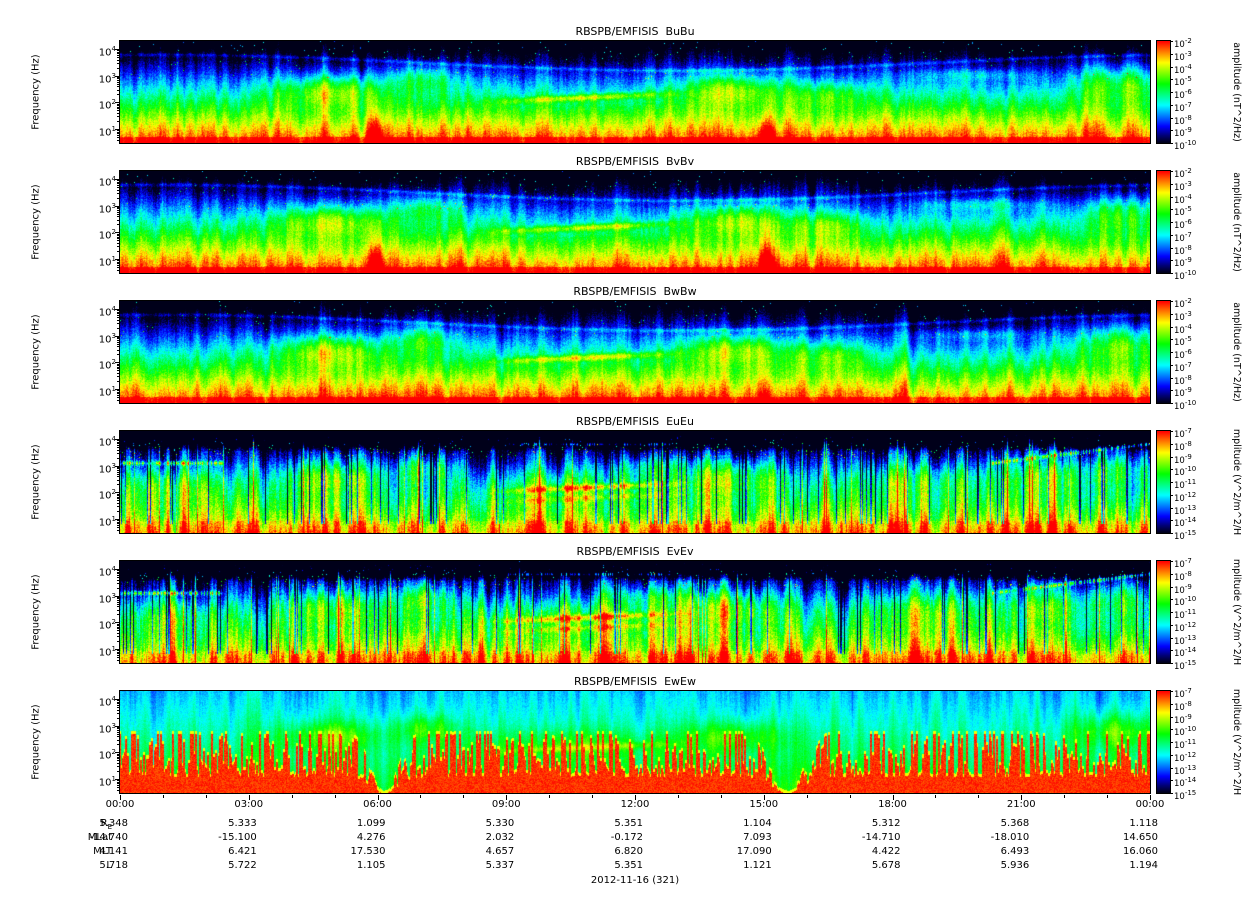 This screenshot has height=899, width=1248. Describe the element at coordinates (500, 851) in the screenshot. I see `ephemeris-value: 4.657` at that location.